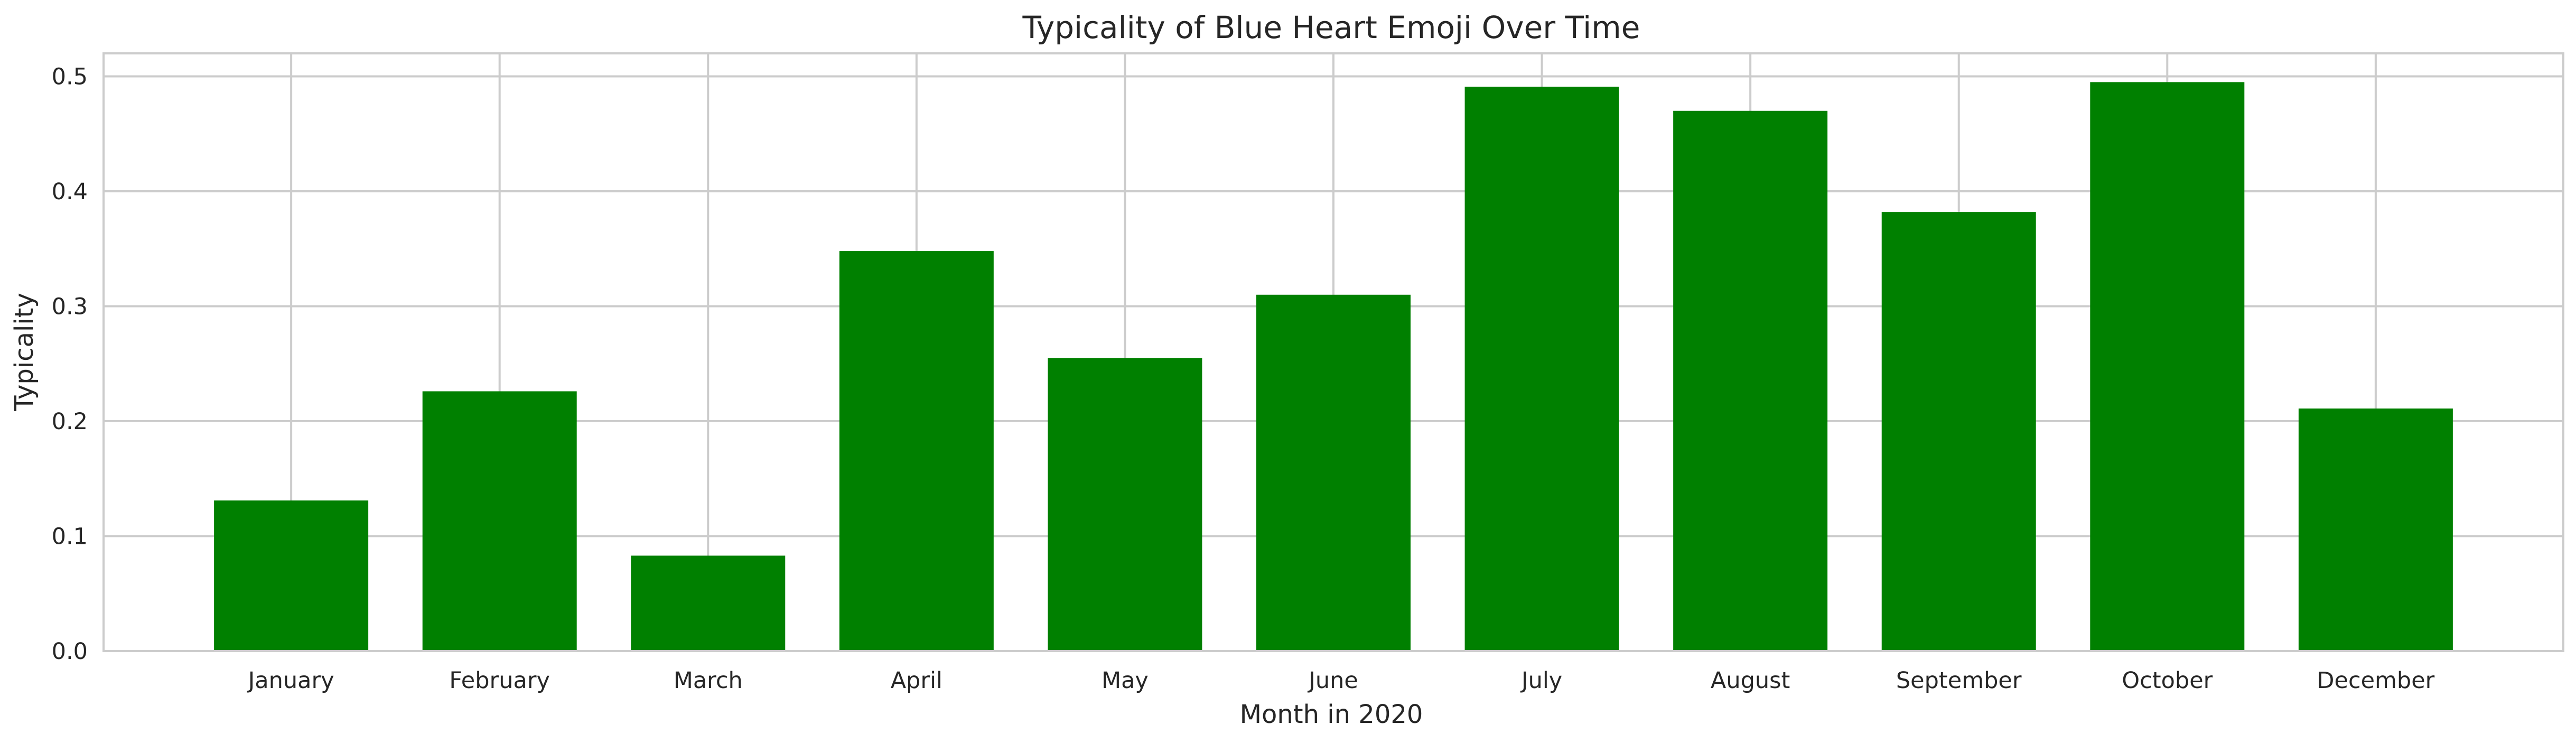 This screenshot has width=2576, height=743. What do you see at coordinates (1959, 680) in the screenshot?
I see `x-tick-label: September` at bounding box center [1959, 680].